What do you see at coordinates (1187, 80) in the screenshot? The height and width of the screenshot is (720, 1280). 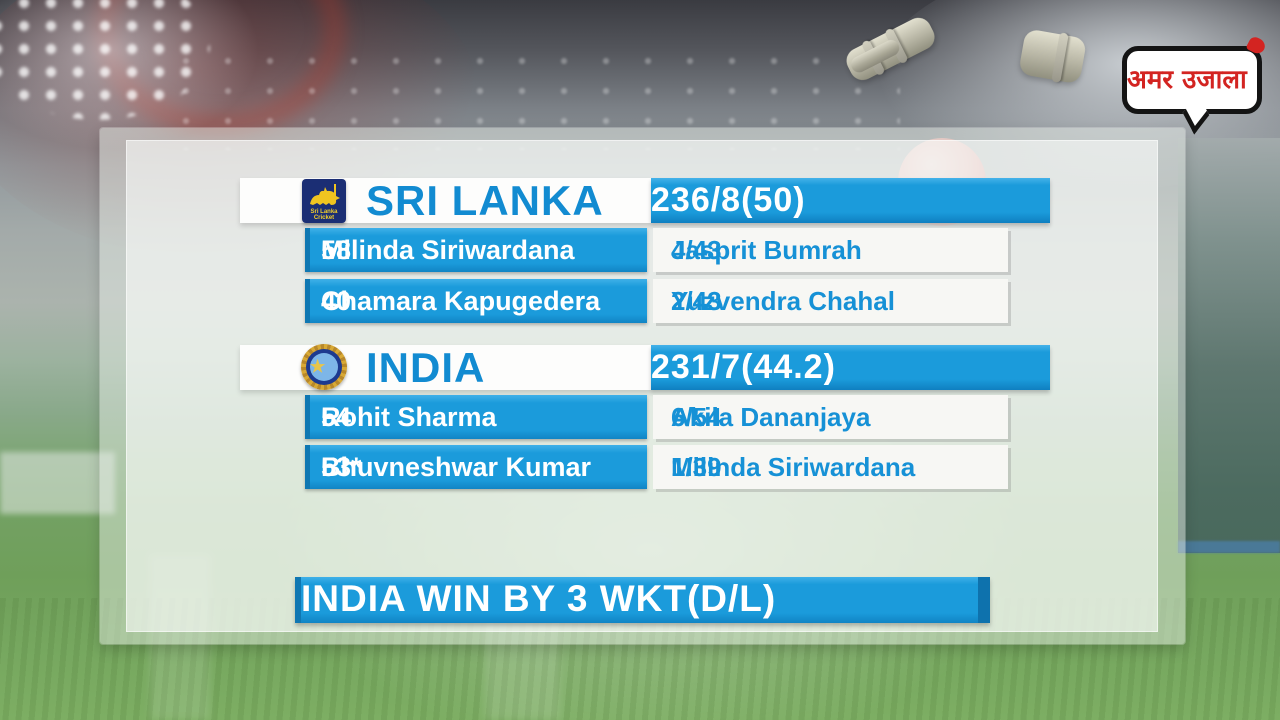 I see `amar-ujala-logo-text: अमर उजाला` at bounding box center [1187, 80].